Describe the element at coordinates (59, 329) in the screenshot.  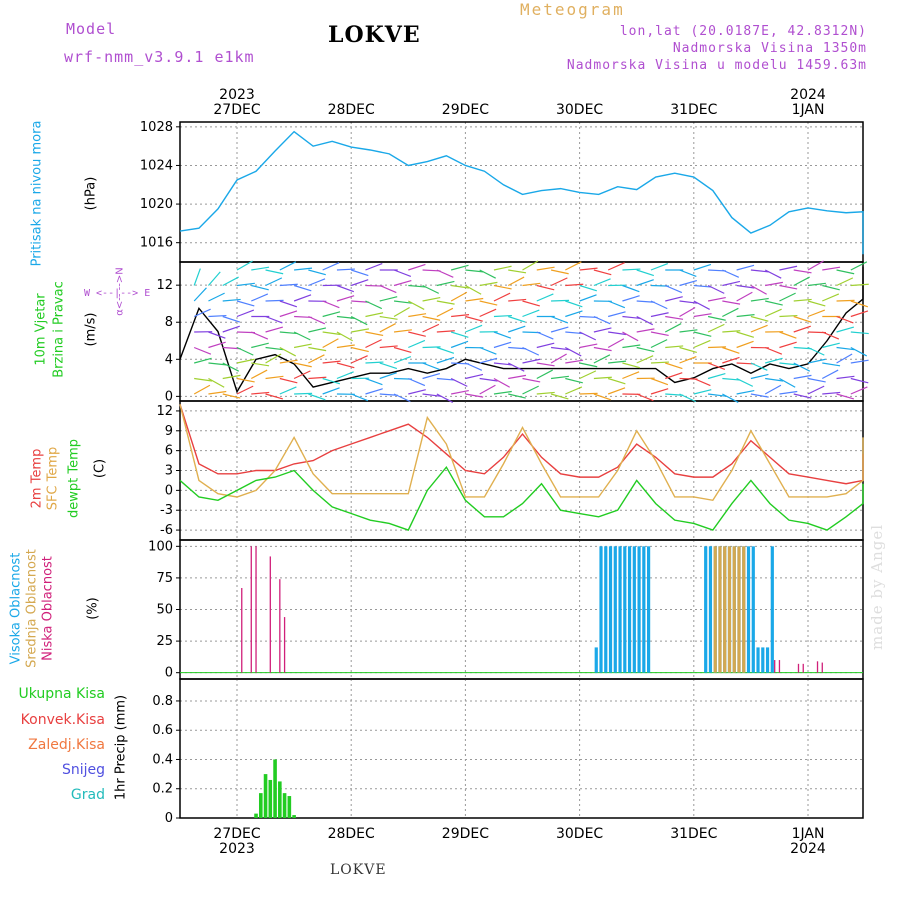
I see `wind-label-b: Brzina i Pravac` at that location.